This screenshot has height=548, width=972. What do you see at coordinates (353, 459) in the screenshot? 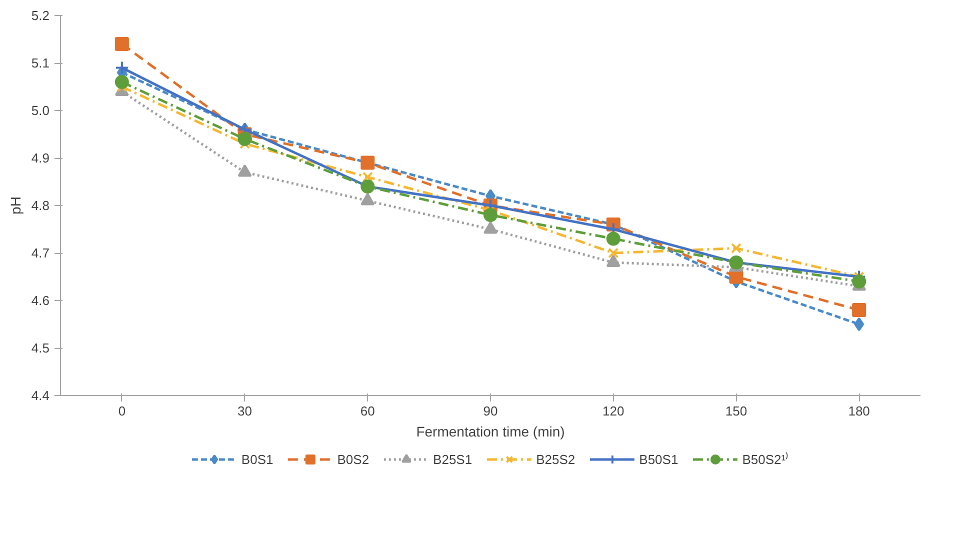
I see `legend-label: B0S2` at bounding box center [353, 459].